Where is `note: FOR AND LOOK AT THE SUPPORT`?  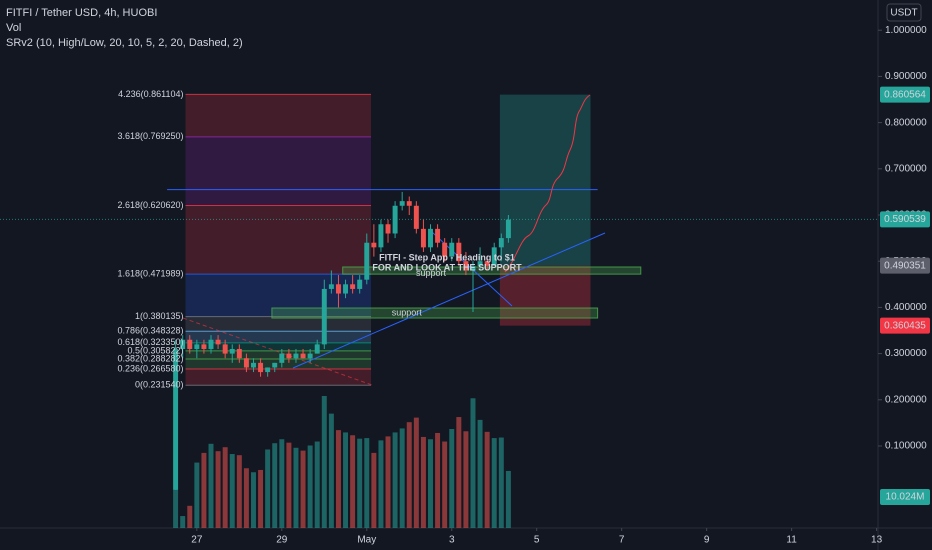 note: FOR AND LOOK AT THE SUPPORT is located at coordinates (447, 267).